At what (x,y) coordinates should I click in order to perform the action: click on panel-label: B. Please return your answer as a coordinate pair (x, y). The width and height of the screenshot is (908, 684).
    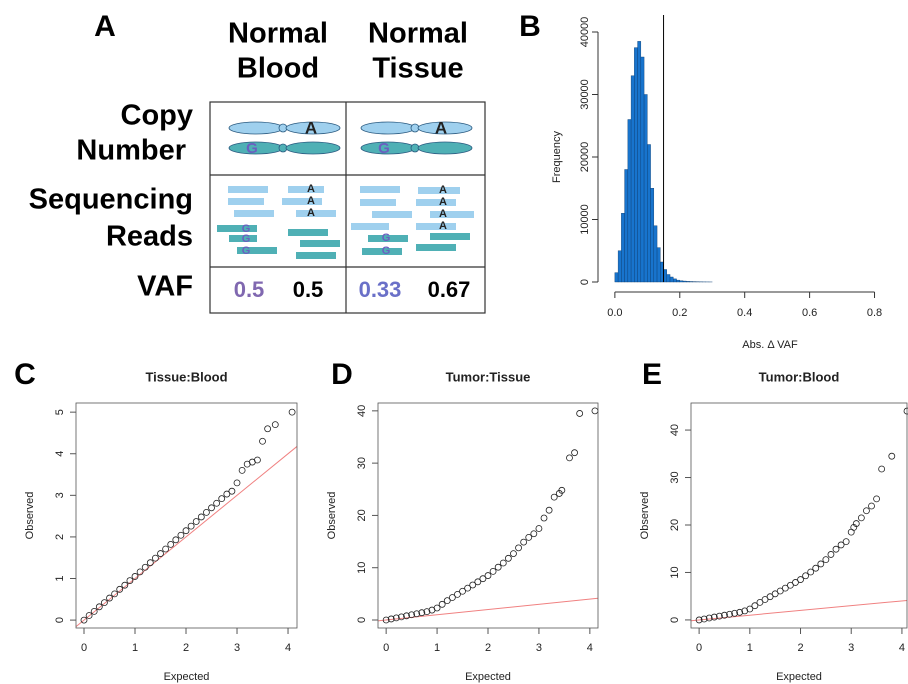
    Looking at the image, I should click on (530, 26).